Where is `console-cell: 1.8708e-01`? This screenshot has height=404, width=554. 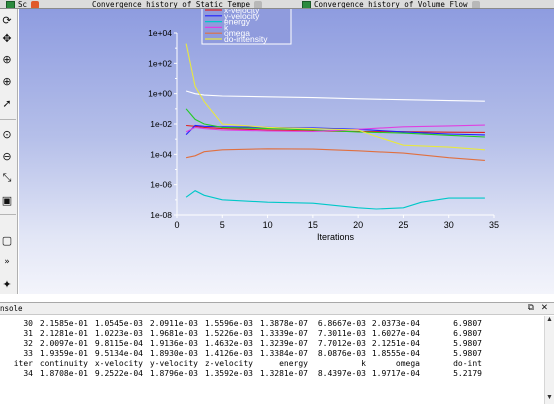
console-cell: 1.8708e-01 is located at coordinates (63, 373).